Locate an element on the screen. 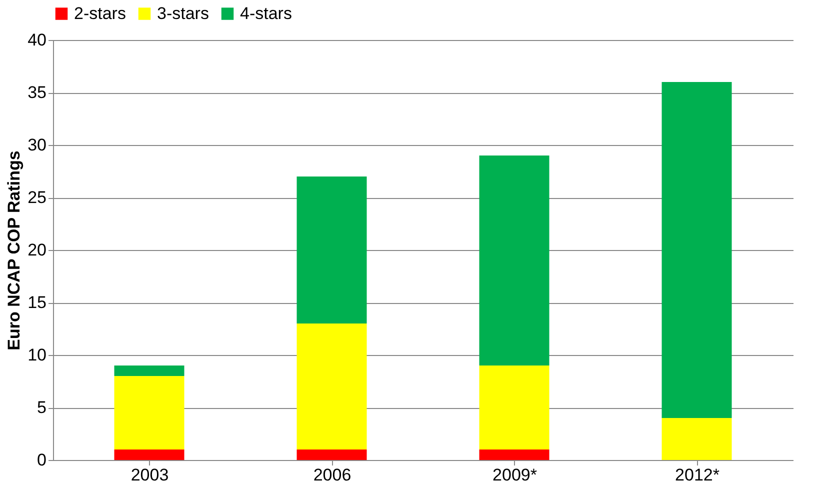 The height and width of the screenshot is (504, 828). y-tick-label: 10 is located at coordinates (37, 355).